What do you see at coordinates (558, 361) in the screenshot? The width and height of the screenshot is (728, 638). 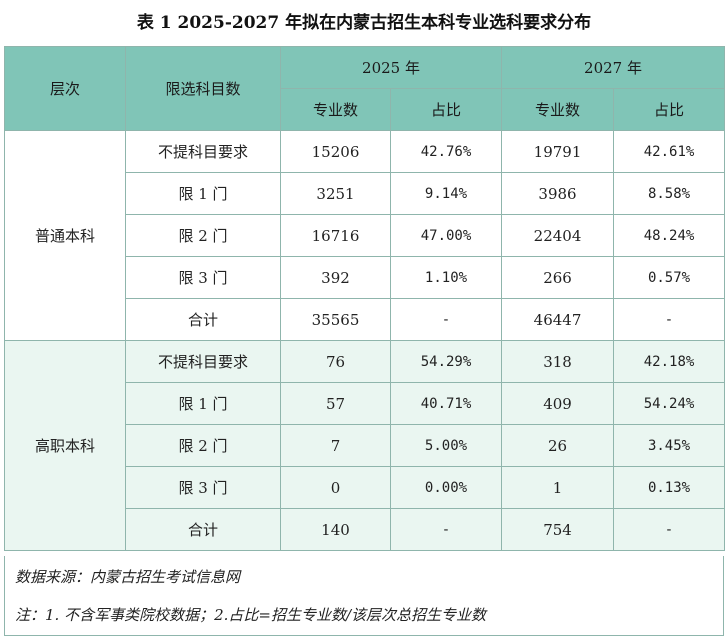 I see `count-2027: 318` at bounding box center [558, 361].